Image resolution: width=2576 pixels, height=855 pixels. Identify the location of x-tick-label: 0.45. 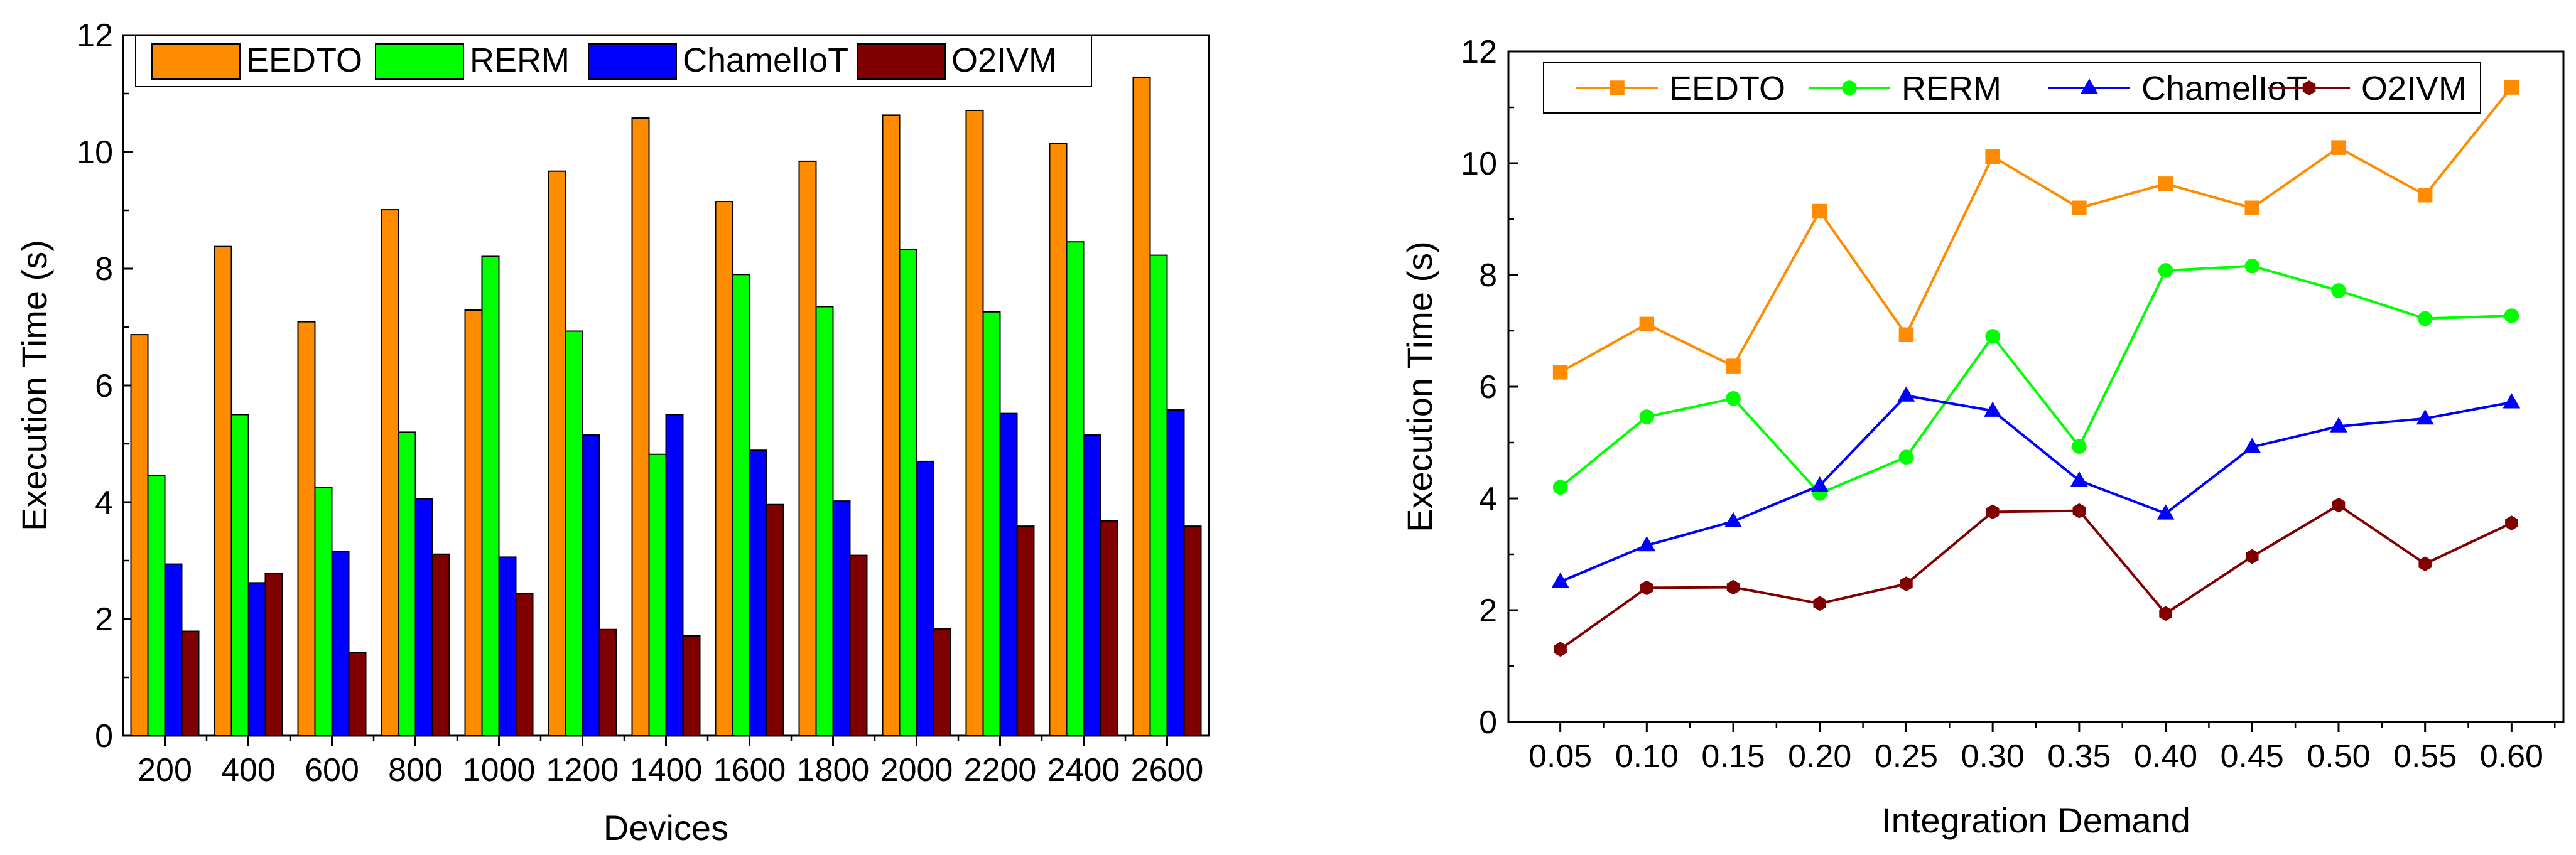
(2252, 756).